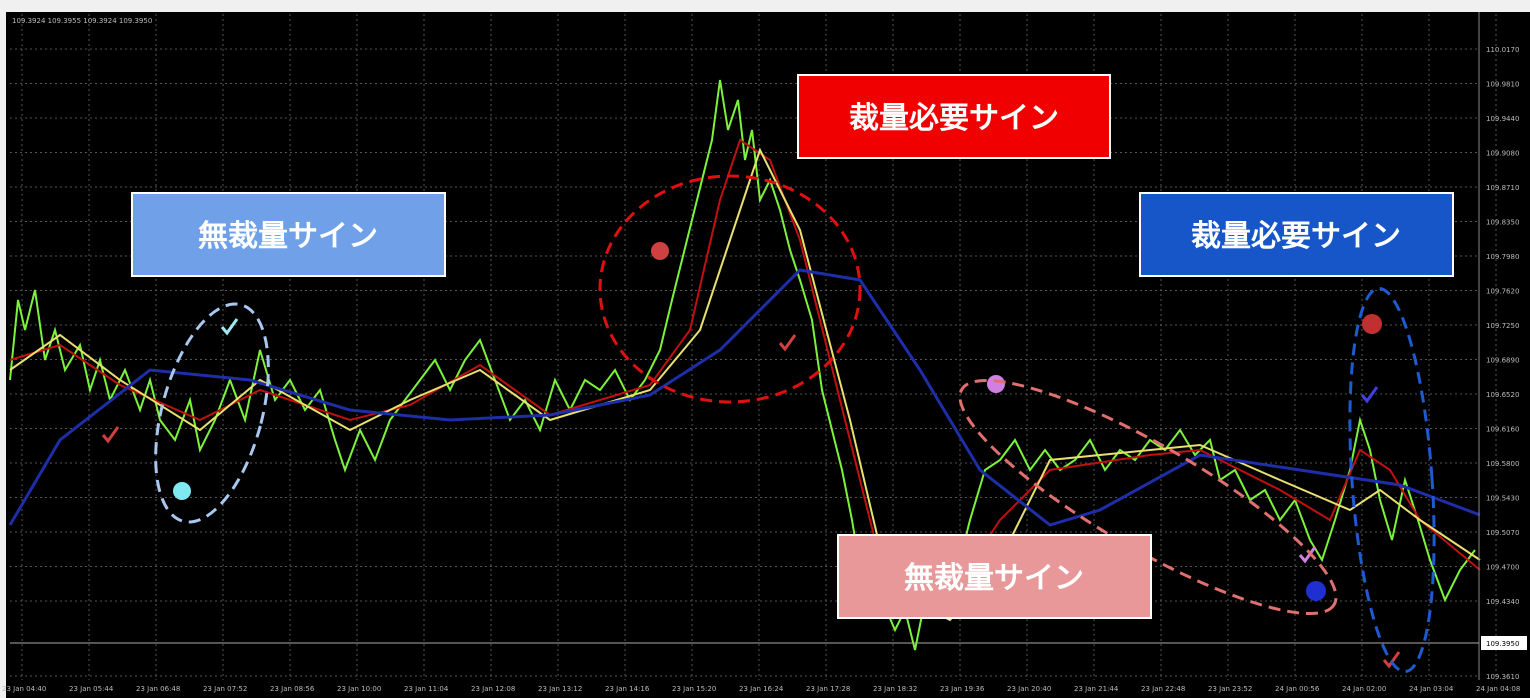  Describe the element at coordinates (1230, 689) in the screenshot. I see `time-label: 23 Jan 23:52` at that location.